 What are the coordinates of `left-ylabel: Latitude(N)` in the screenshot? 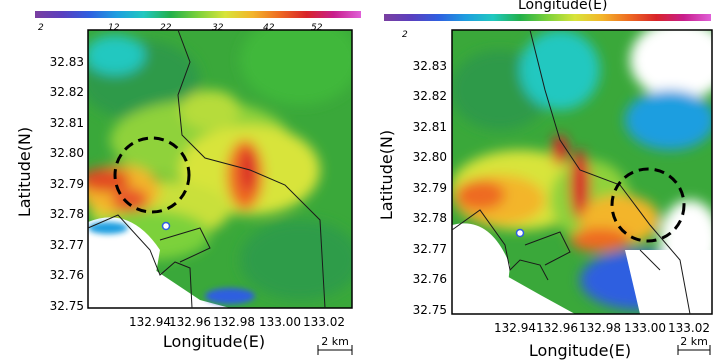 It's located at (24, 172).